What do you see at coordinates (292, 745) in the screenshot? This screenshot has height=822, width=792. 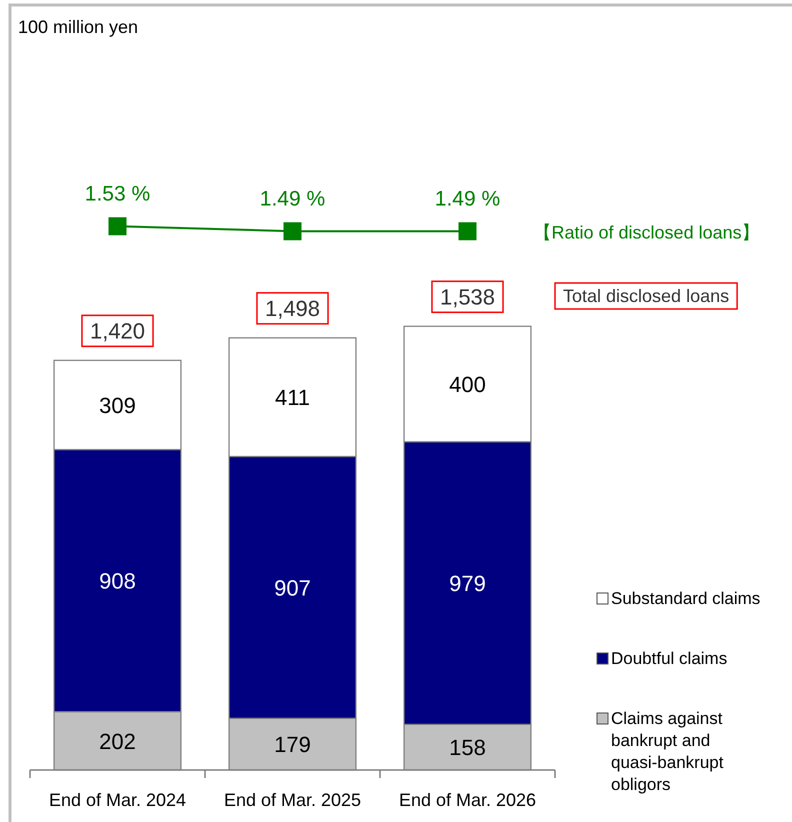 I see `data-label: 179` at bounding box center [292, 745].